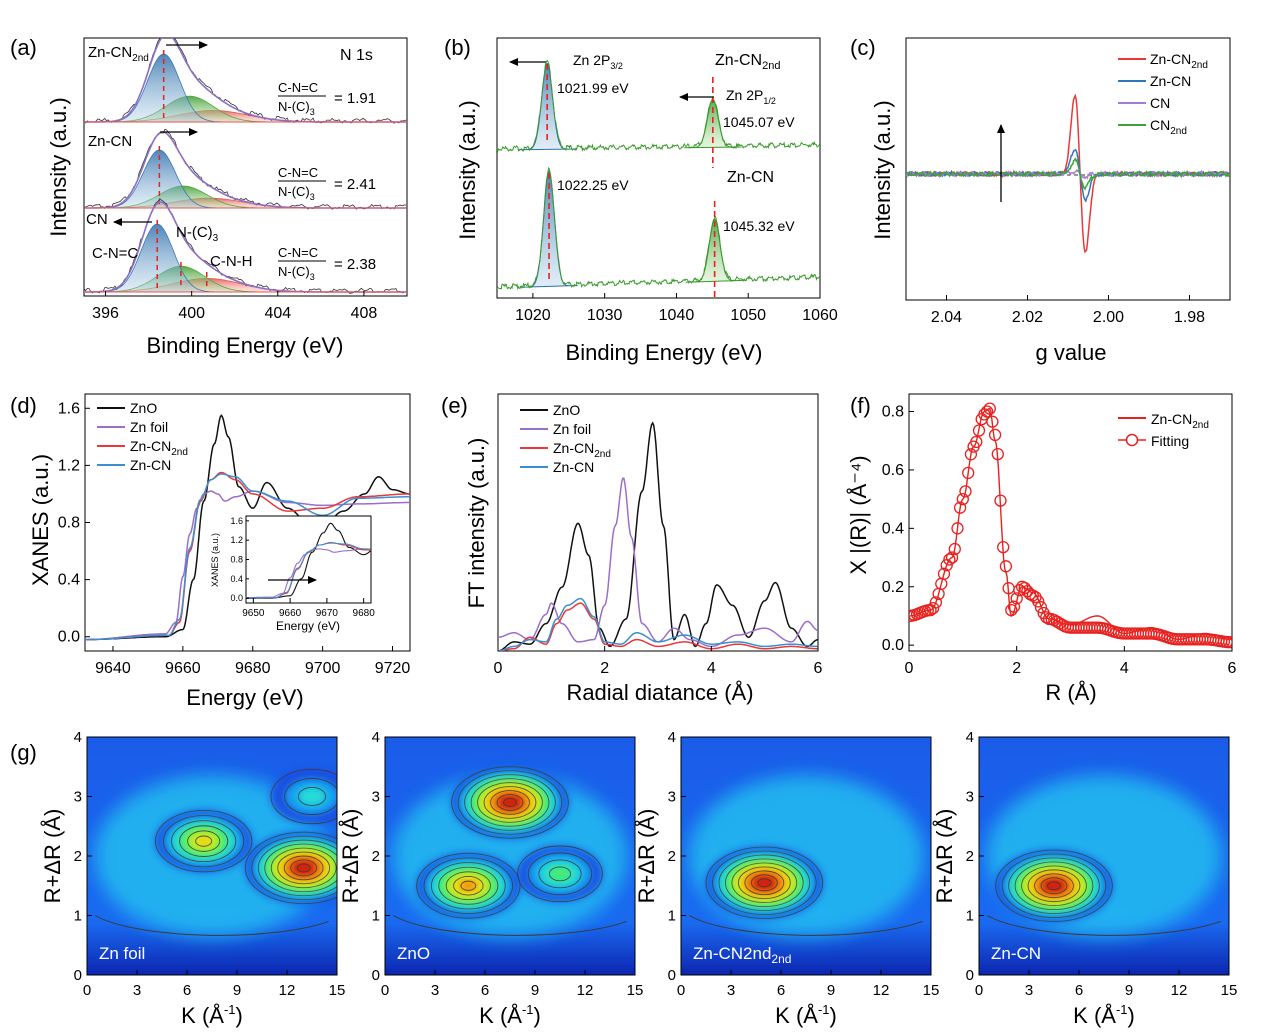  Describe the element at coordinates (69, 637) in the screenshot. I see `d-y-ticklabel: 0.0` at that location.